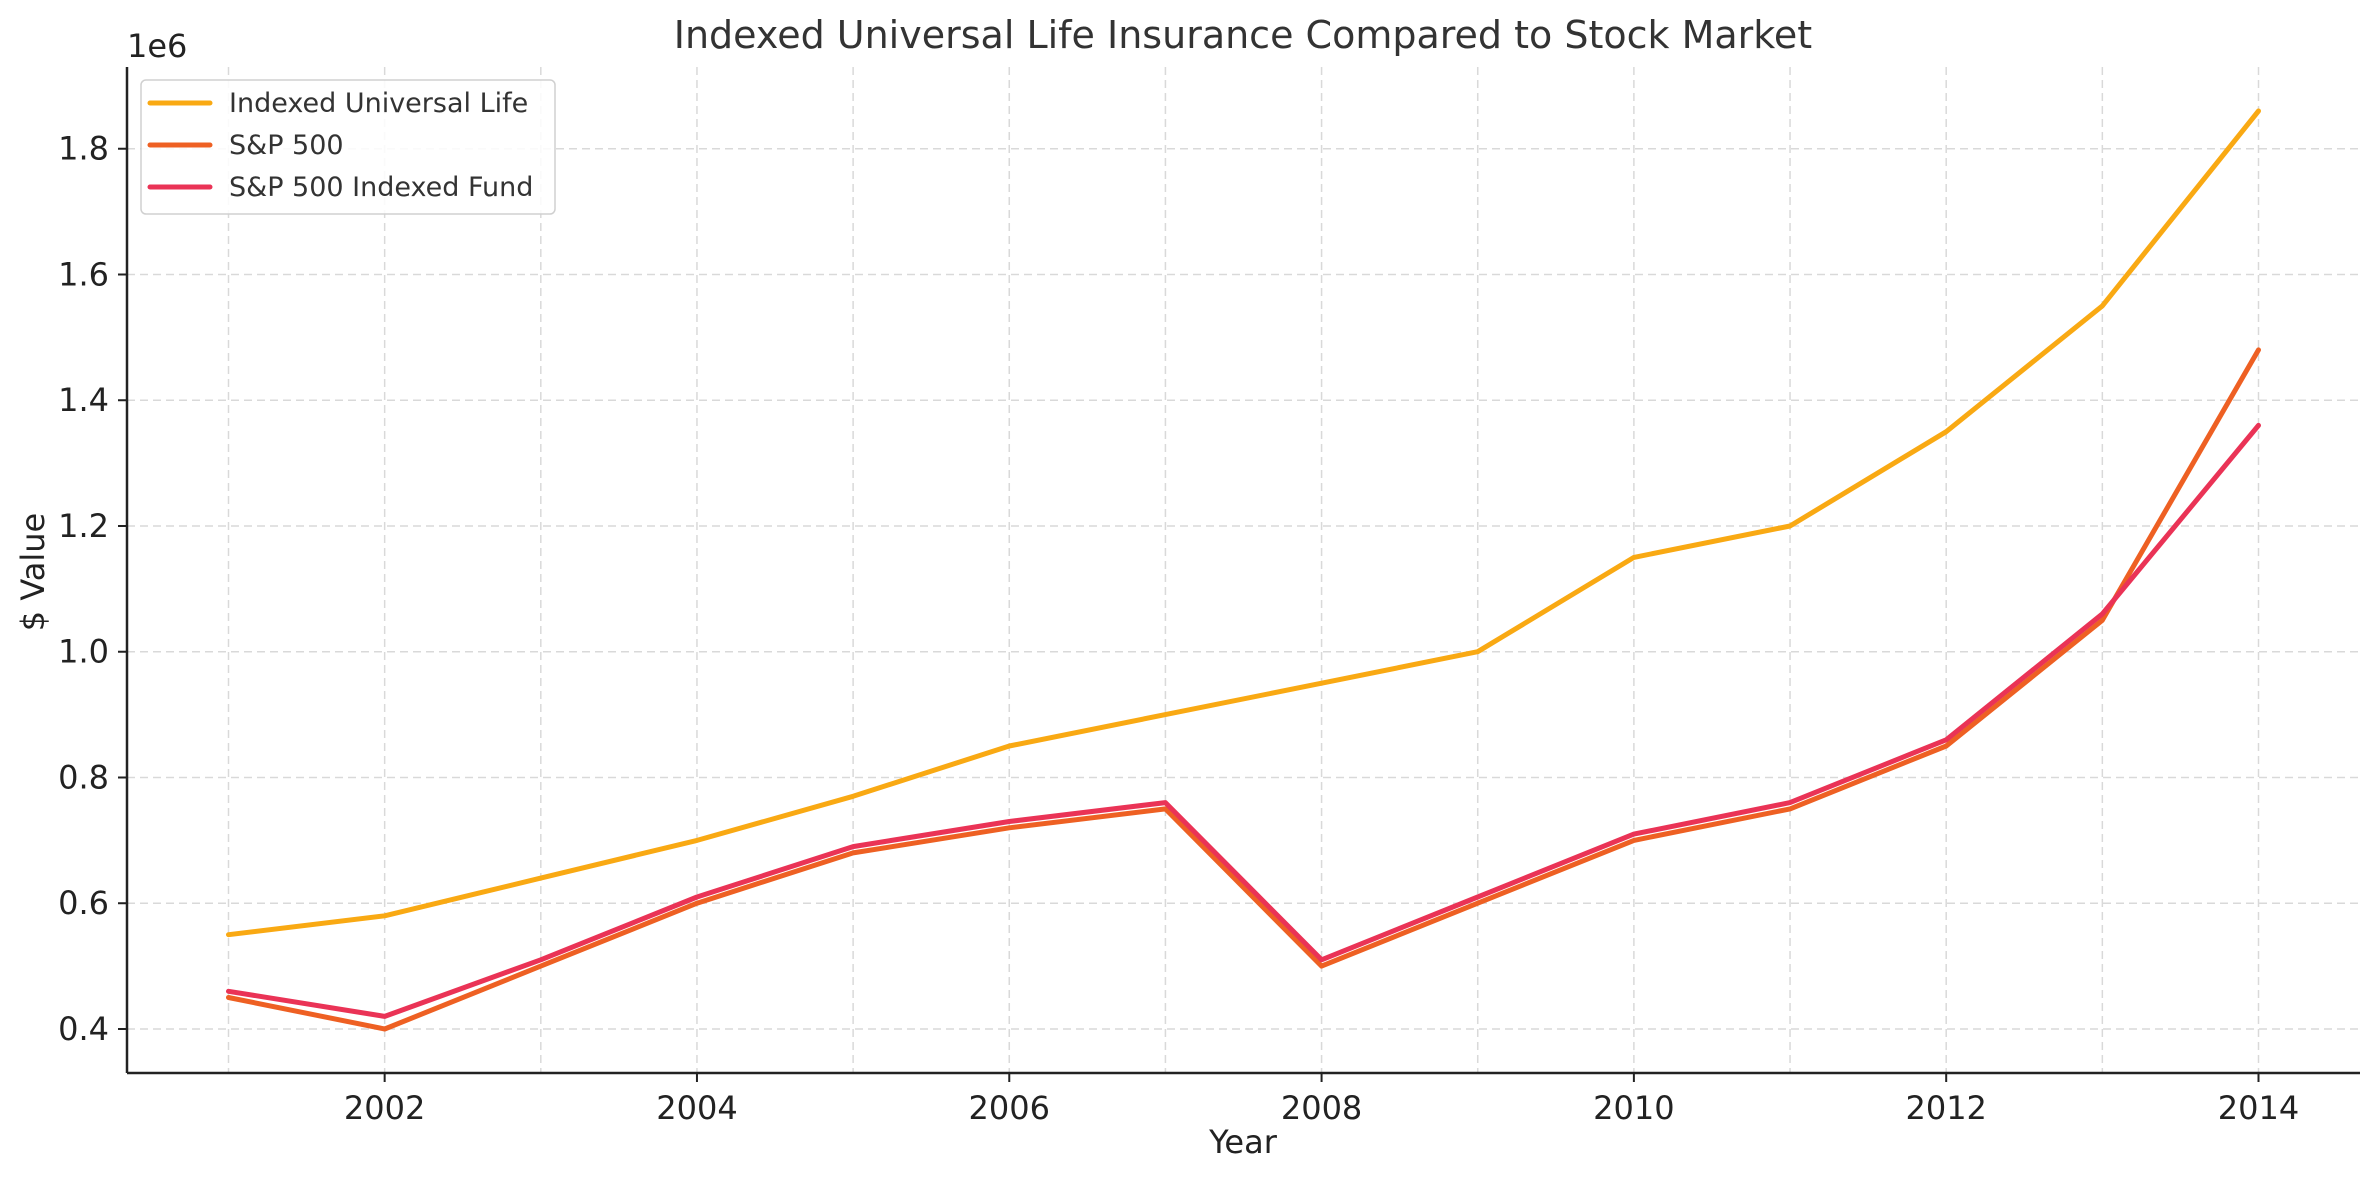  What do you see at coordinates (2258, 1108) in the screenshot?
I see `x-tick-label: 2014` at bounding box center [2258, 1108].